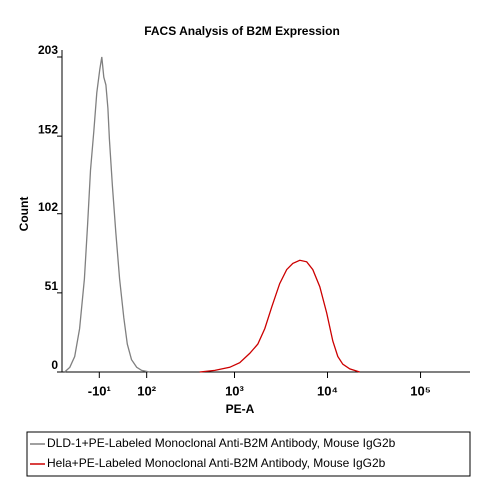 This screenshot has width=500, height=500. Describe the element at coordinates (248, 454) in the screenshot. I see `legend-box` at that location.